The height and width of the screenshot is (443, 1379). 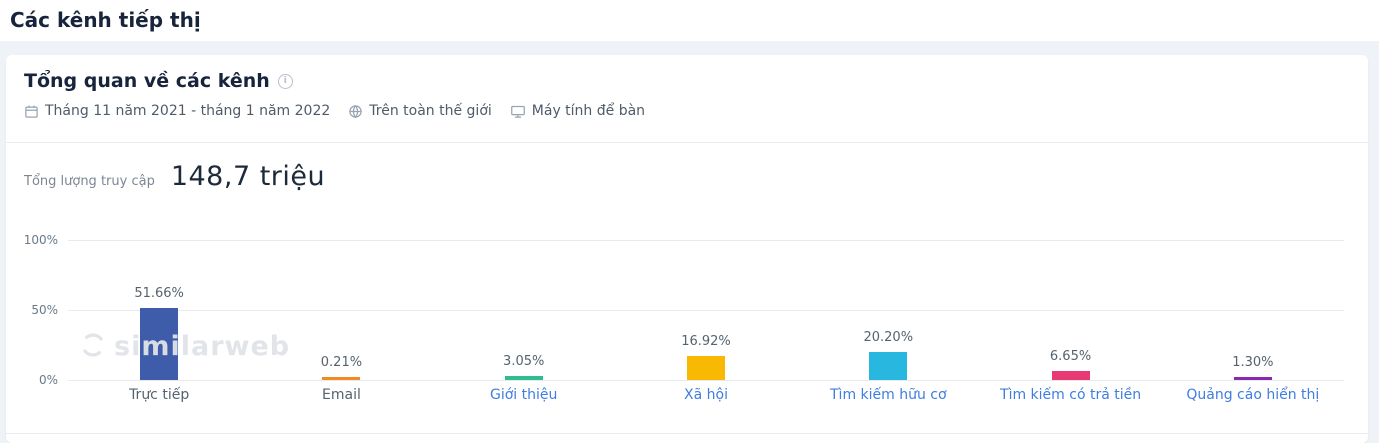 I want to click on y-axis-tick: 50%, so click(x=44, y=310).